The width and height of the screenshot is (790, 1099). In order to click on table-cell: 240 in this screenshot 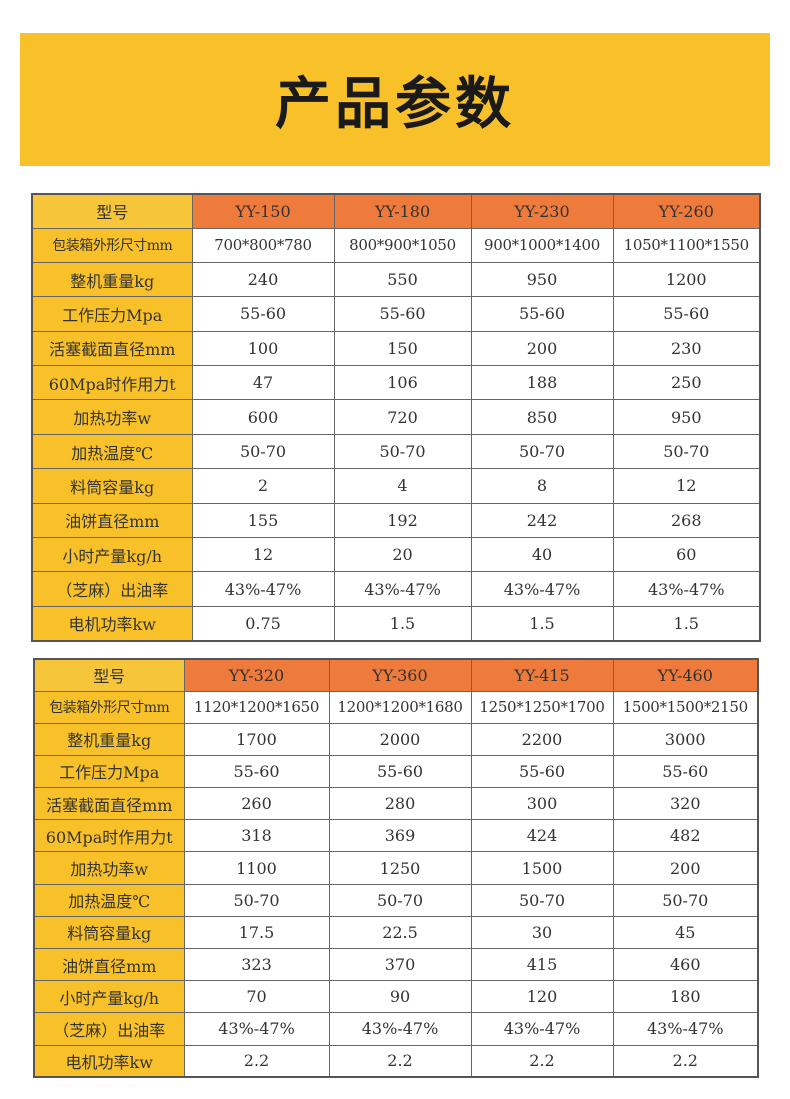, I will do `click(263, 279)`.